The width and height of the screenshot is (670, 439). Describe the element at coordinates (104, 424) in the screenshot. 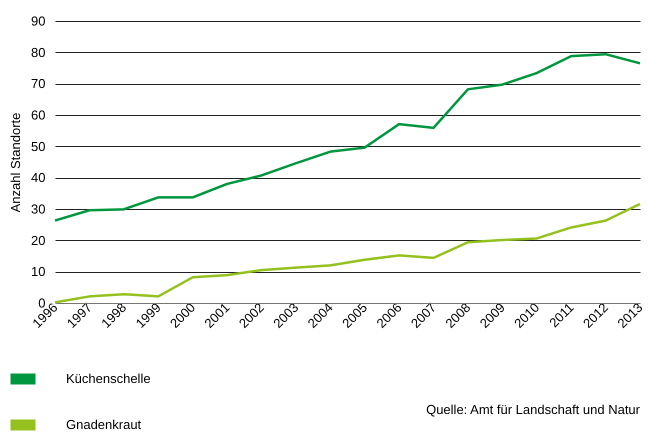

I see `legend-label: Gnadenkraut` at that location.